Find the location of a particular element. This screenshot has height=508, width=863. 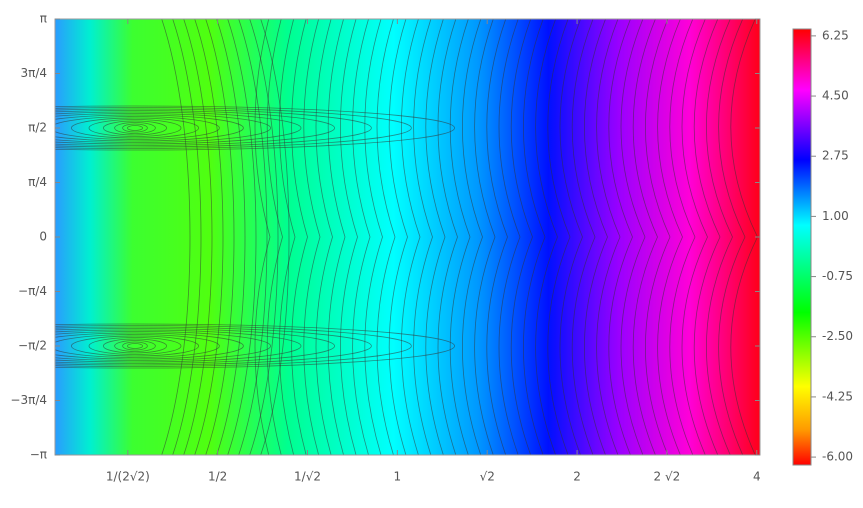

y-tick-label: 0 is located at coordinates (43, 237).